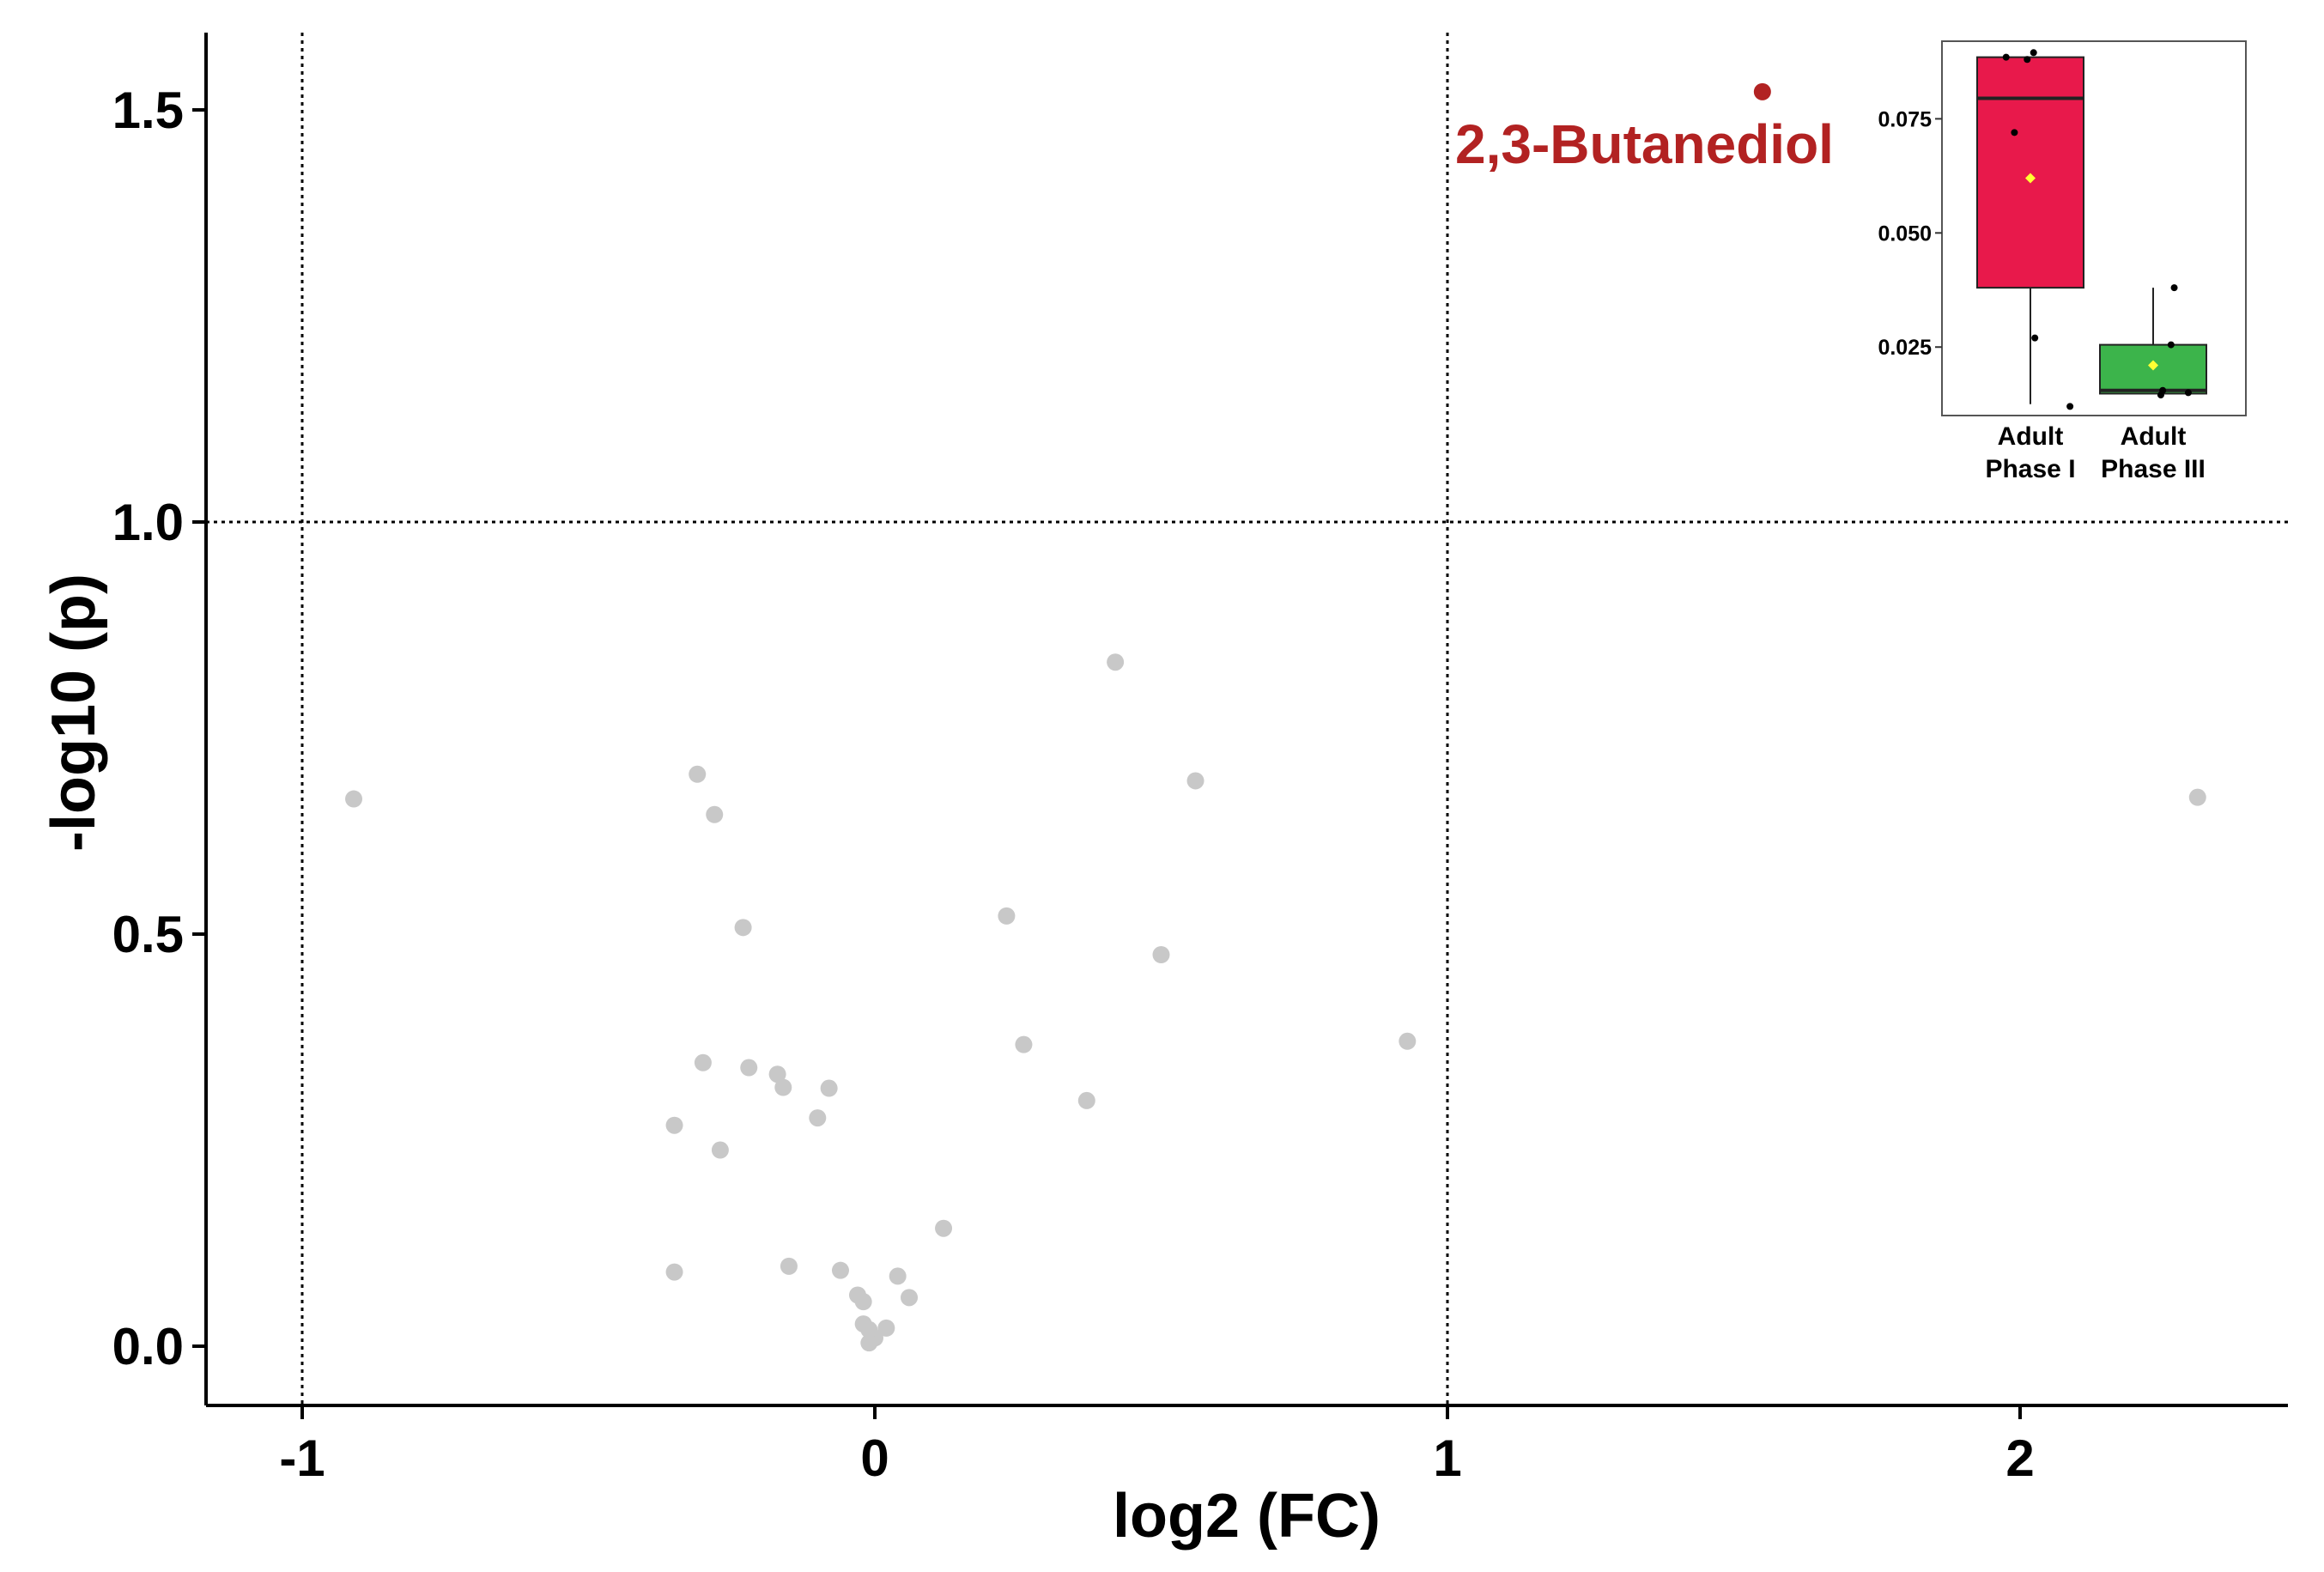 The height and width of the screenshot is (1572, 2324). I want to click on y-tick-label: 1.5, so click(148, 110).